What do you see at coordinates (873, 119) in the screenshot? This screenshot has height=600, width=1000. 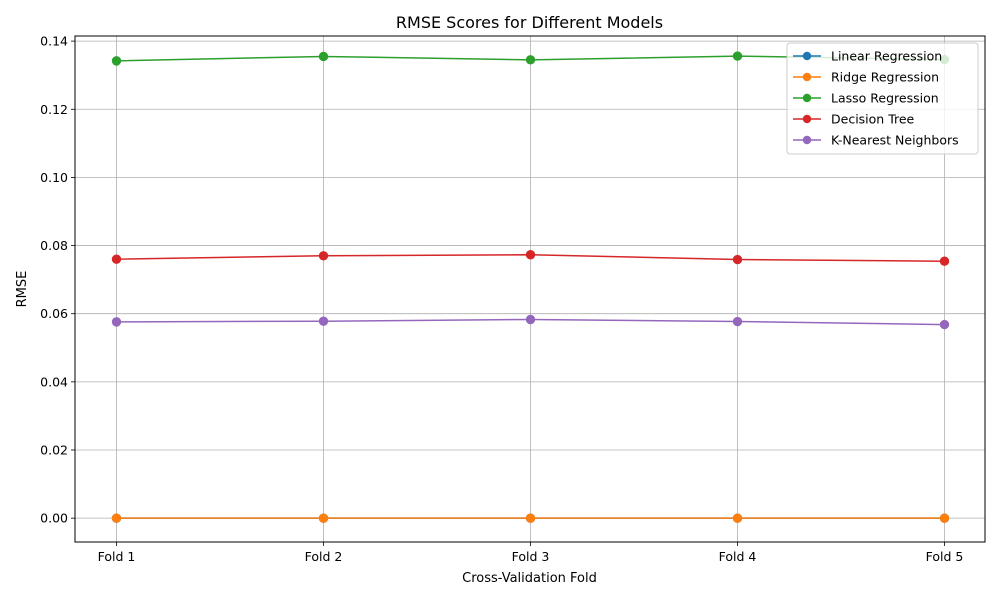 I see `legend-label: Decision Tree` at bounding box center [873, 119].